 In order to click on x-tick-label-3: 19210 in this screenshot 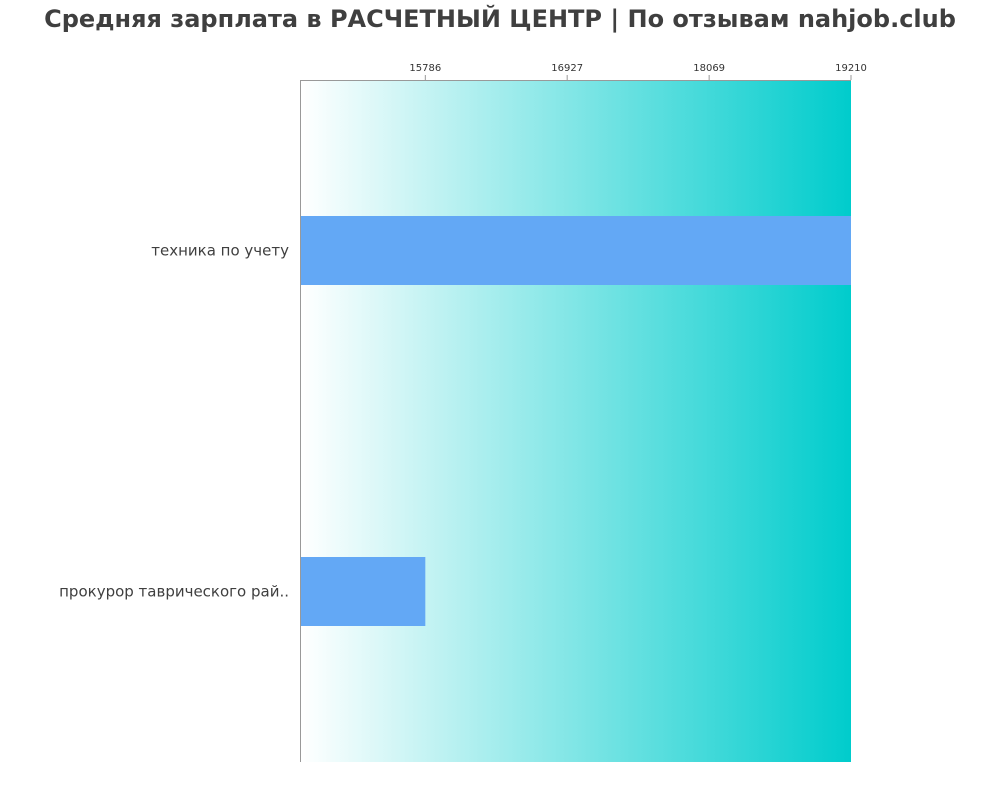, I will do `click(851, 68)`.